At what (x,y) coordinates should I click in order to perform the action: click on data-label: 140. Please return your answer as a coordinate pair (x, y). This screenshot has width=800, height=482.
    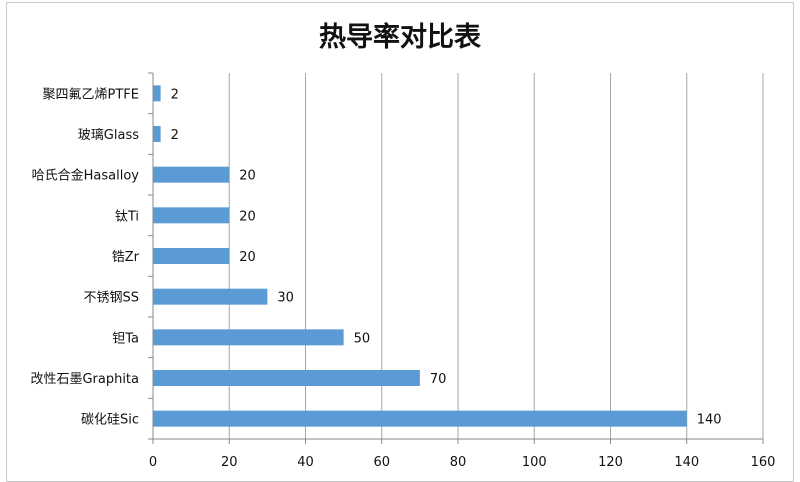
    Looking at the image, I should click on (709, 420).